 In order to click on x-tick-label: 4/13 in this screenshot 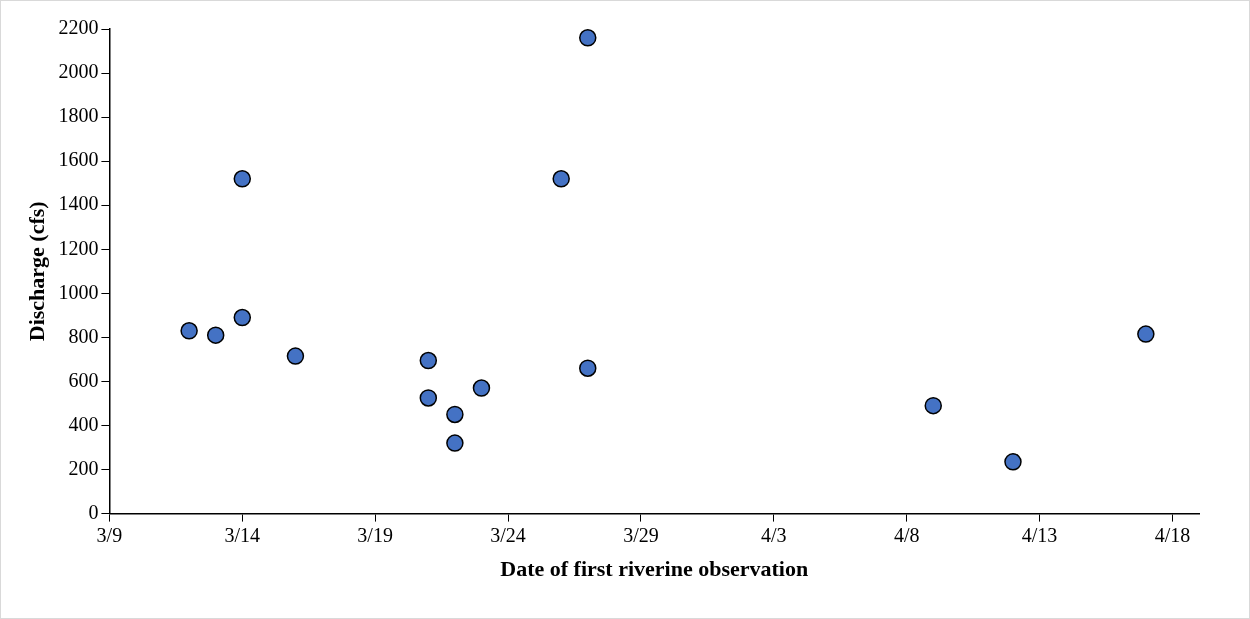, I will do `click(1039, 534)`.